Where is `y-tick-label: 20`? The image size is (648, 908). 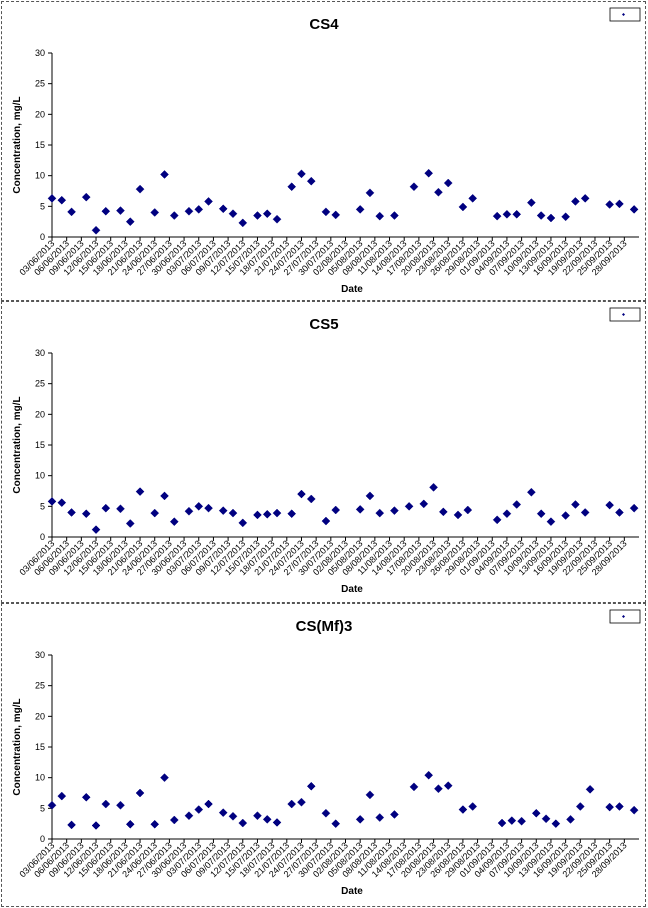 y-tick-label: 20 is located at coordinates (40, 414).